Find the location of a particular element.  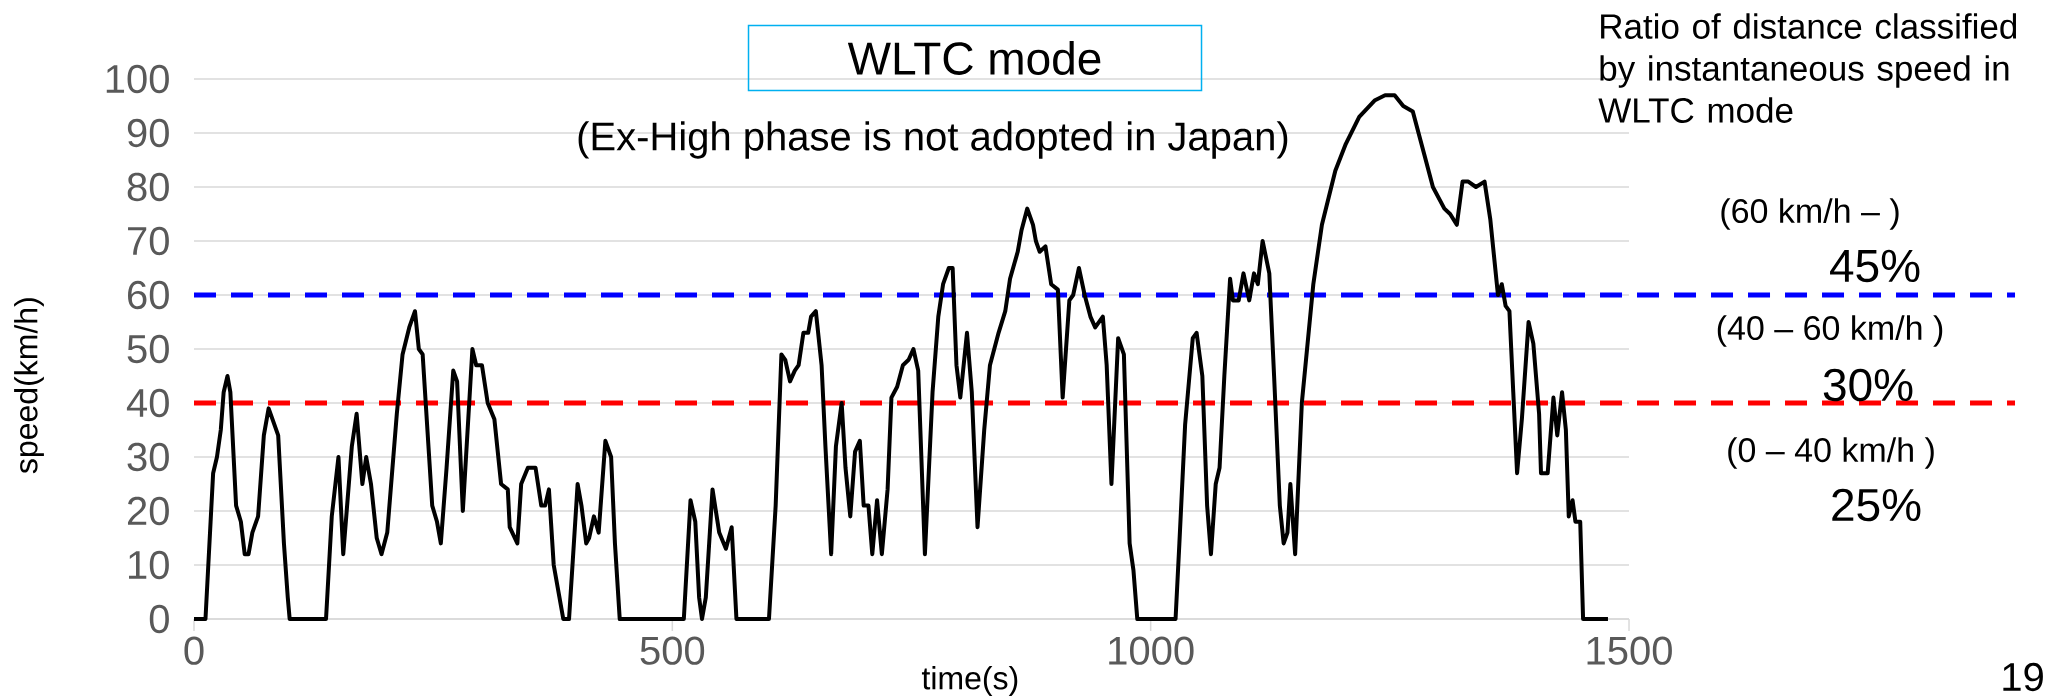

chart-title: WLTC mode is located at coordinates (974, 58).